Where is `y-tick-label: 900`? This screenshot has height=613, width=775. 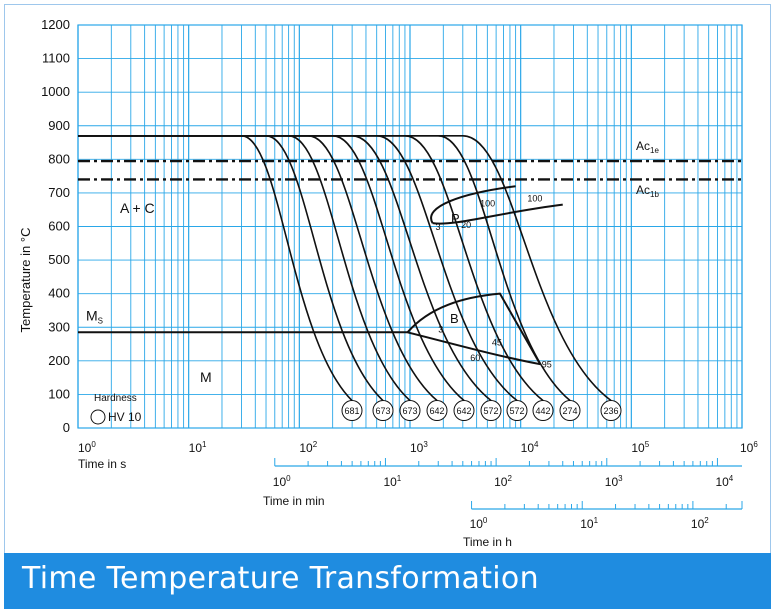 y-tick-label: 900 is located at coordinates (59, 125).